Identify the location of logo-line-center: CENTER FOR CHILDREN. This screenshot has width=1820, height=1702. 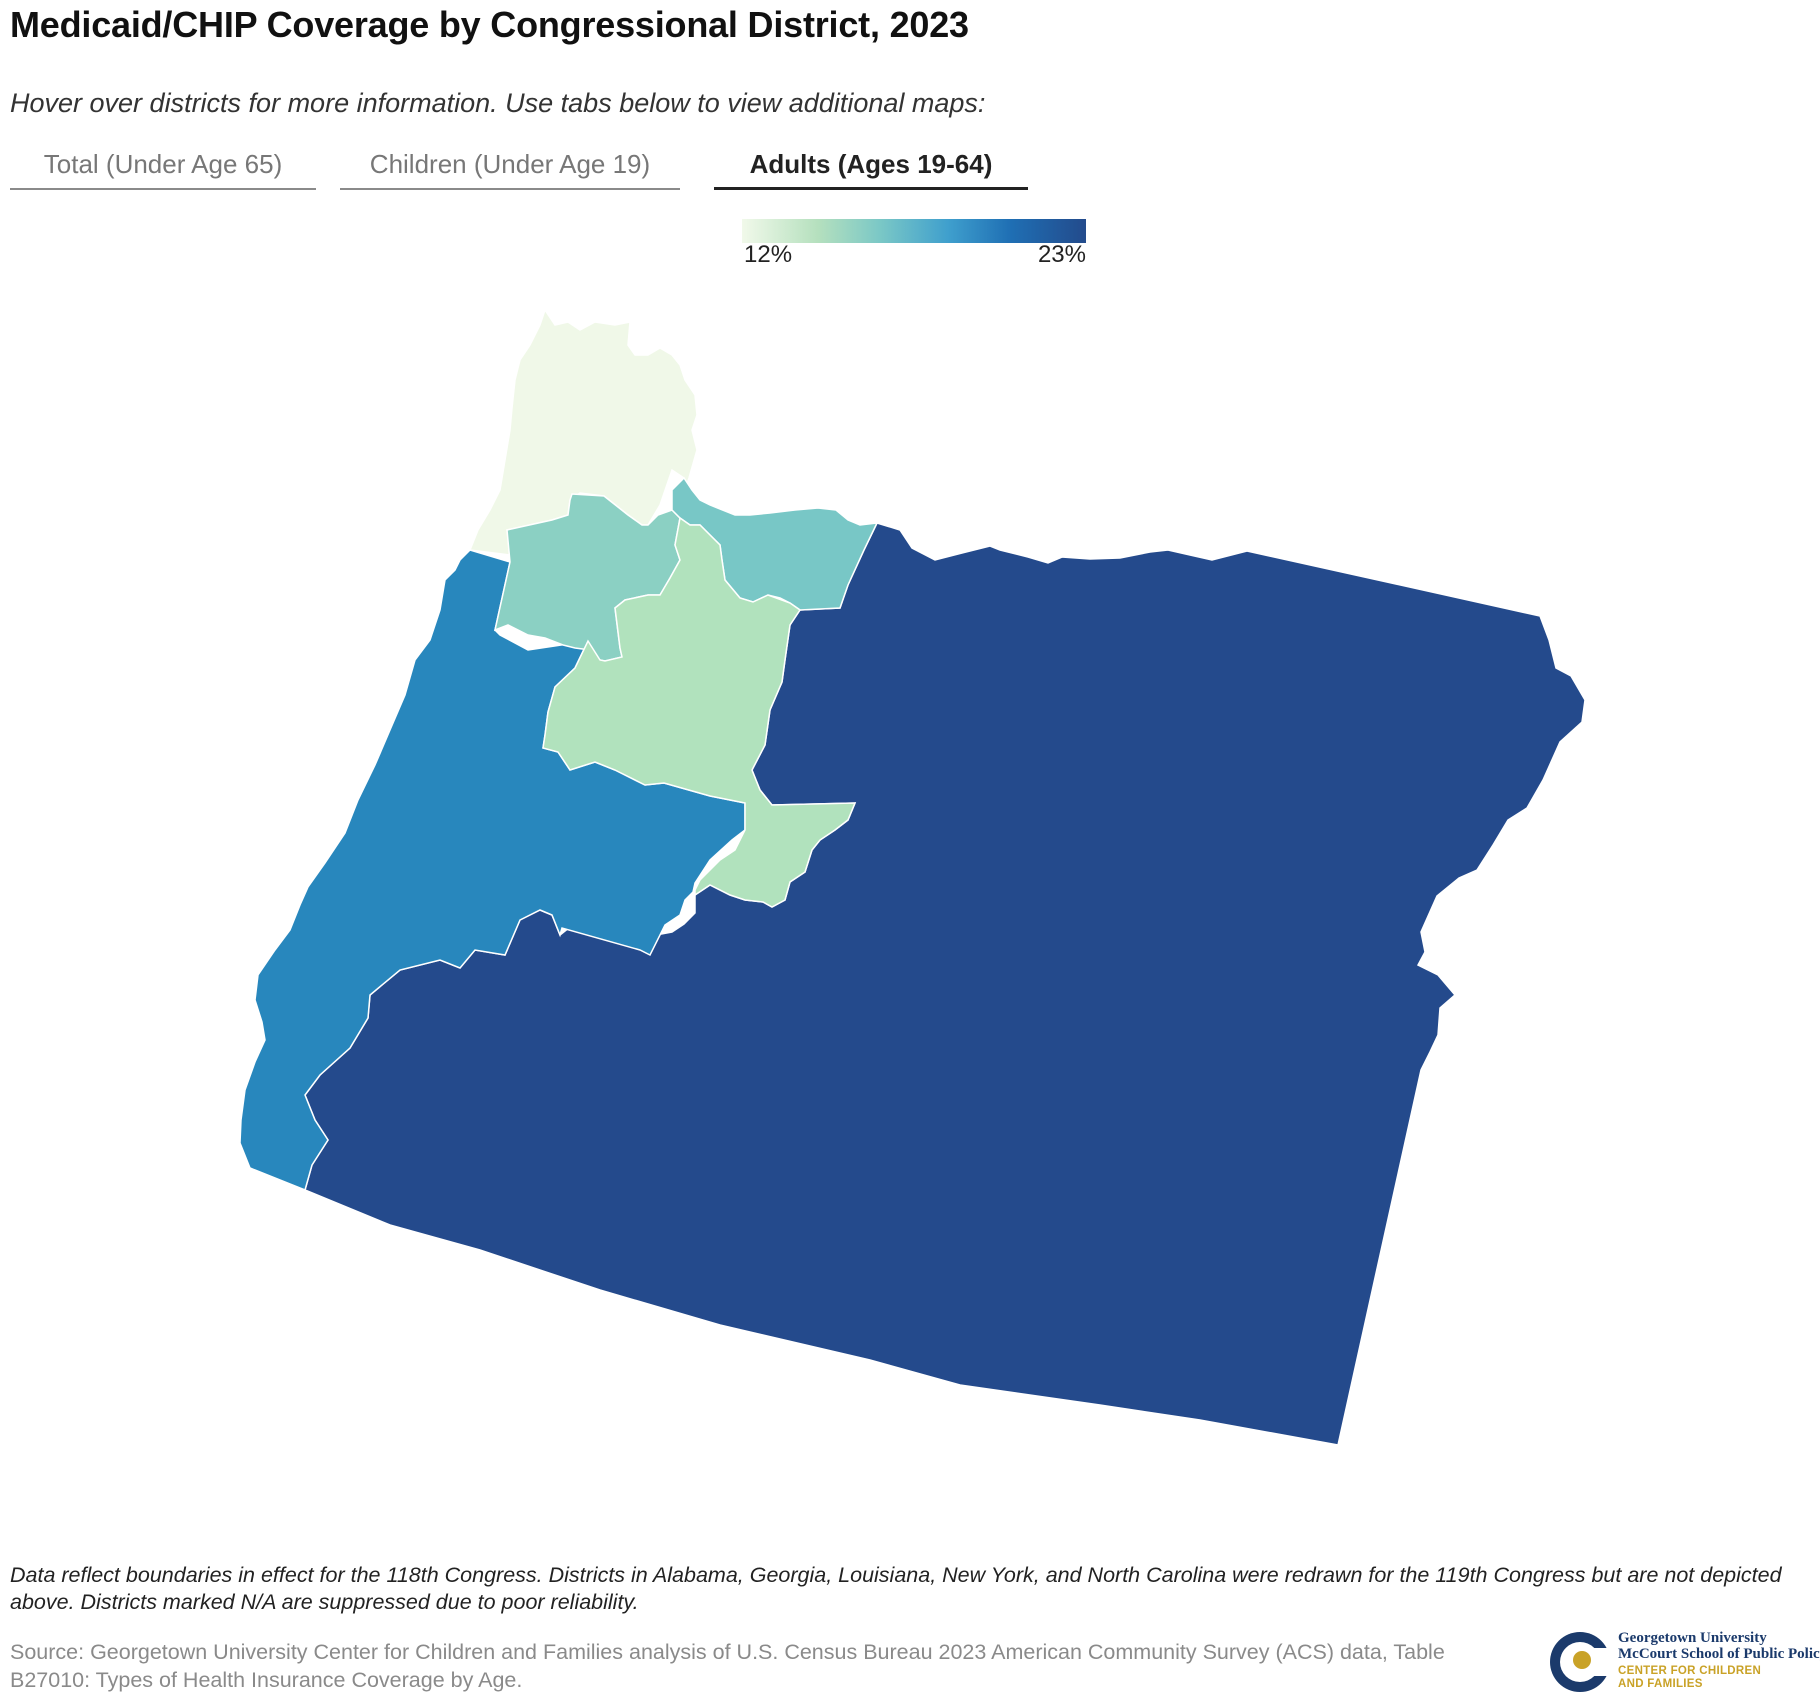
(1690, 1671).